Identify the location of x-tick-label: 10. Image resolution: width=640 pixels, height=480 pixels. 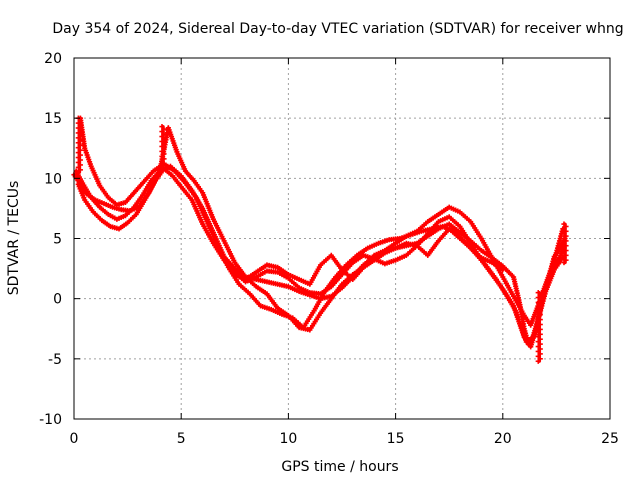
(288, 439).